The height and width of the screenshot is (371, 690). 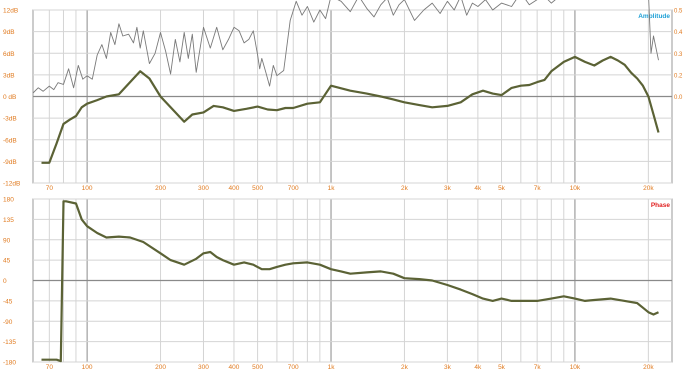 What do you see at coordinates (10, 140) in the screenshot?
I see `y-tick-label: -6dB` at bounding box center [10, 140].